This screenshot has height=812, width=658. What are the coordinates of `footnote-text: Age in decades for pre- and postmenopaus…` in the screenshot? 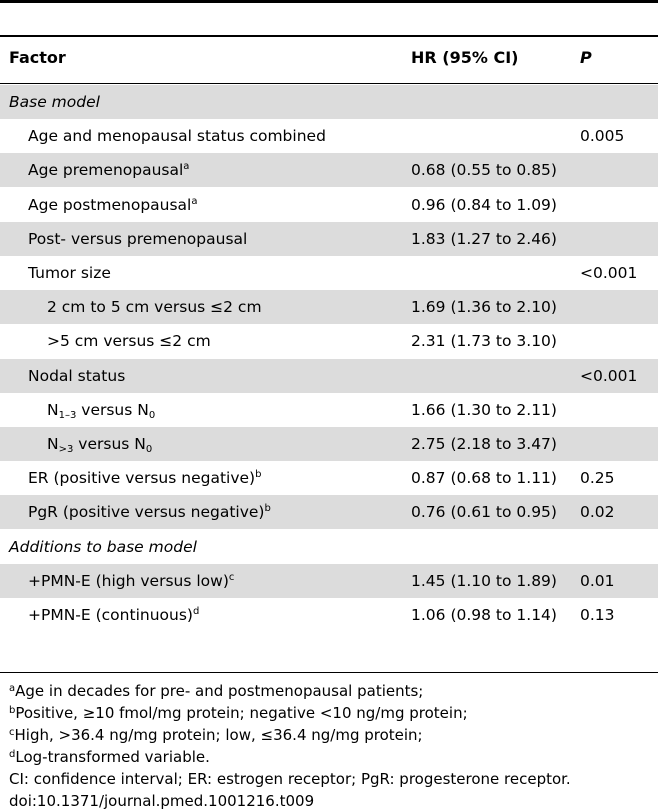 It's located at (219, 691).